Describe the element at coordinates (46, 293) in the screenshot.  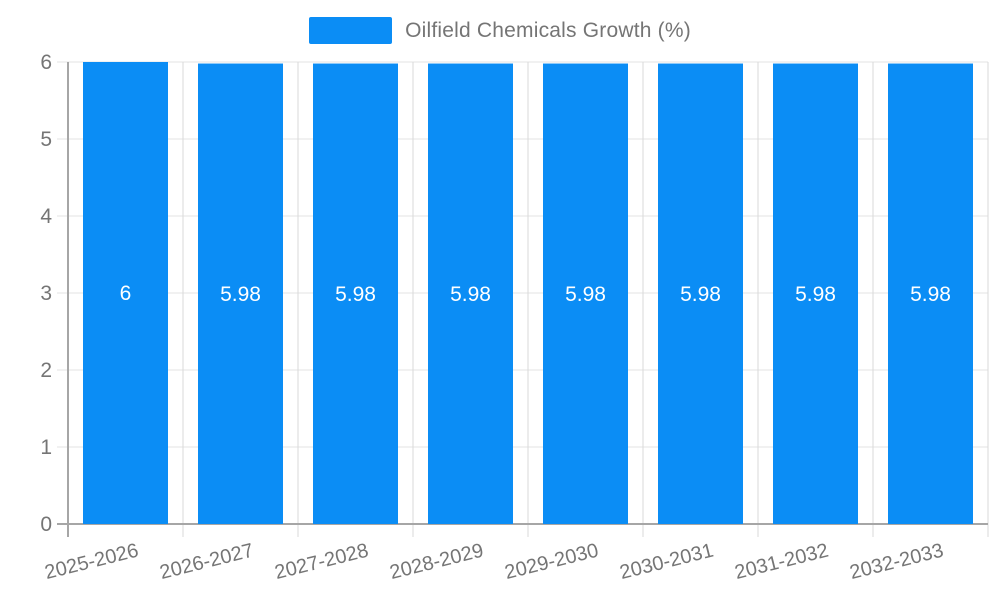
I see `y-tick-label: 3` at that location.